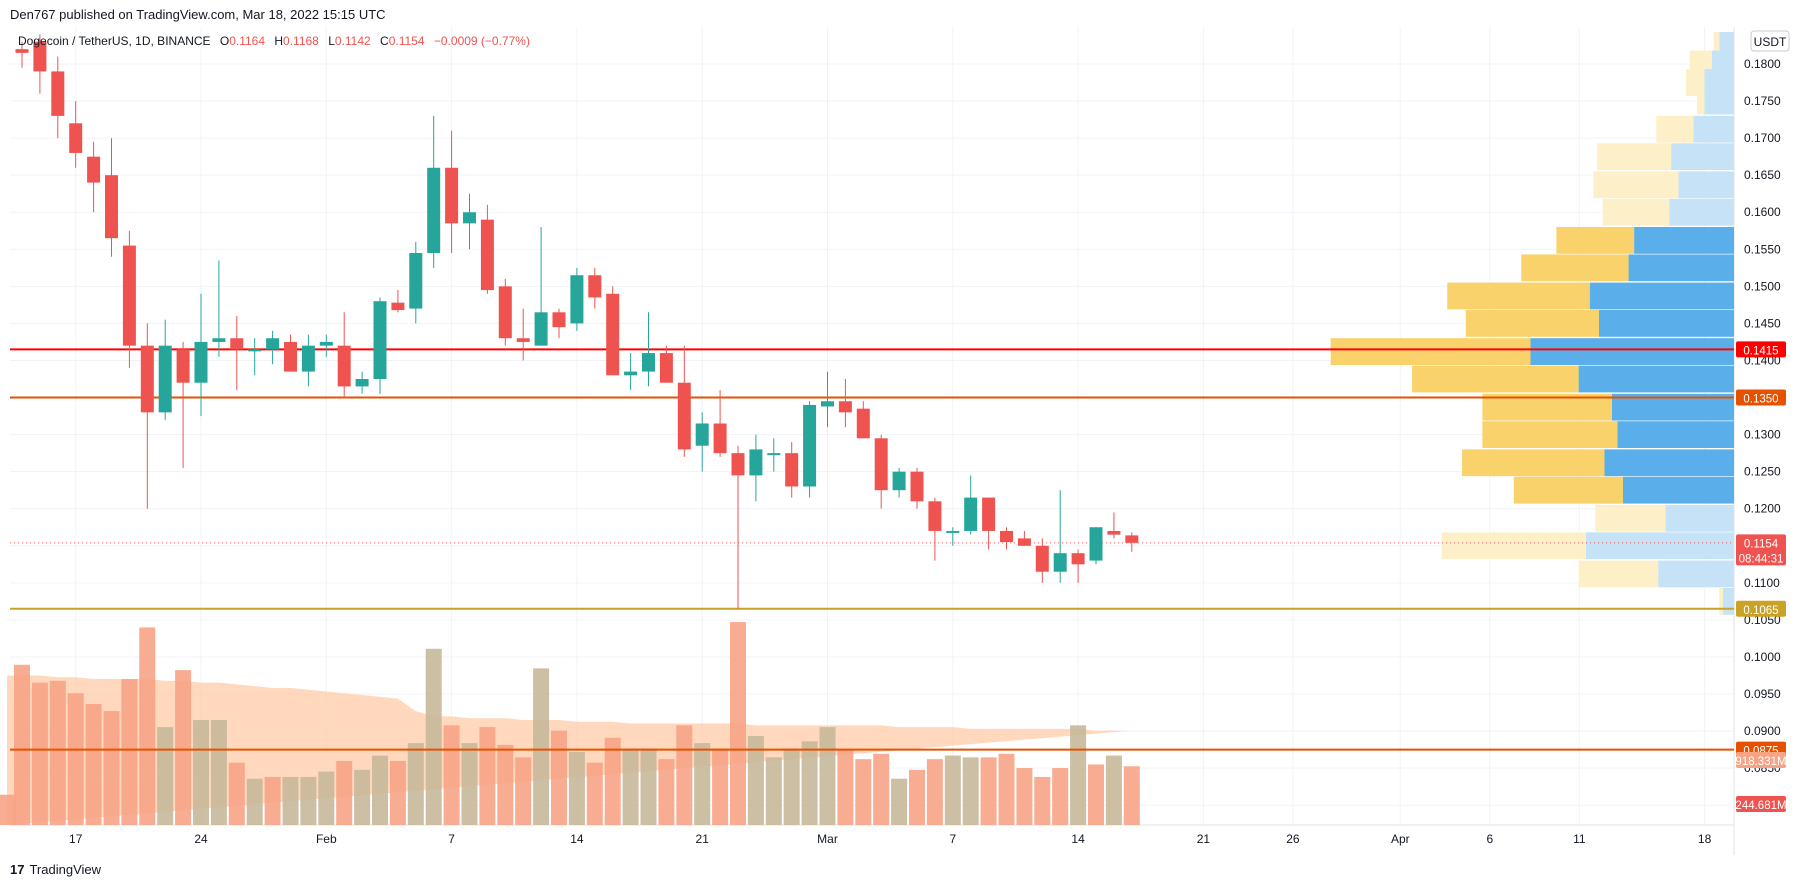  I want to click on price-tick-label: 0.1100, so click(1762, 583).